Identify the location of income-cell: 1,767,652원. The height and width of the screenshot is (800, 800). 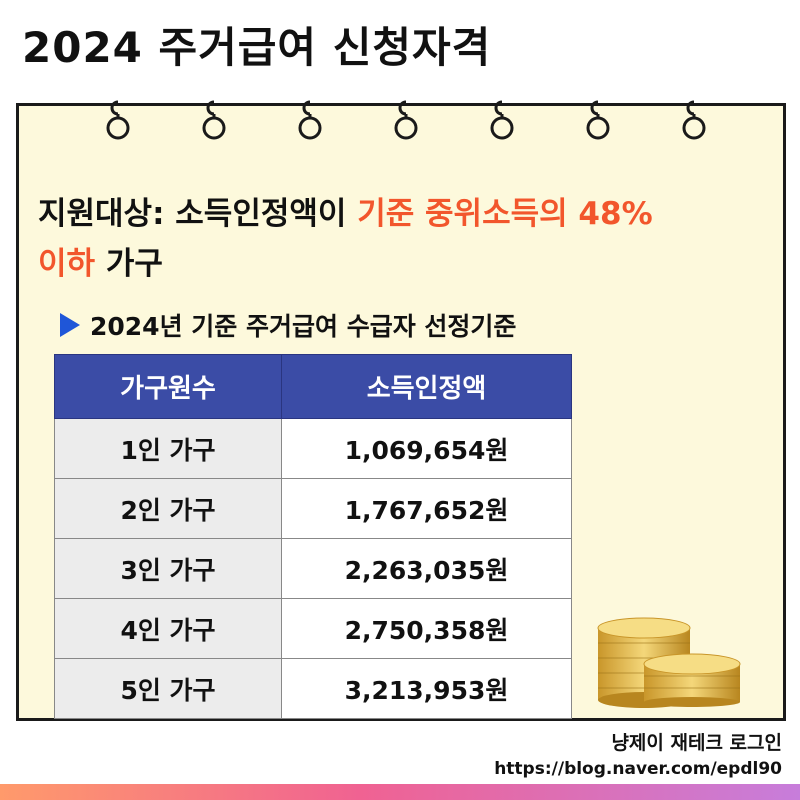
(426, 508).